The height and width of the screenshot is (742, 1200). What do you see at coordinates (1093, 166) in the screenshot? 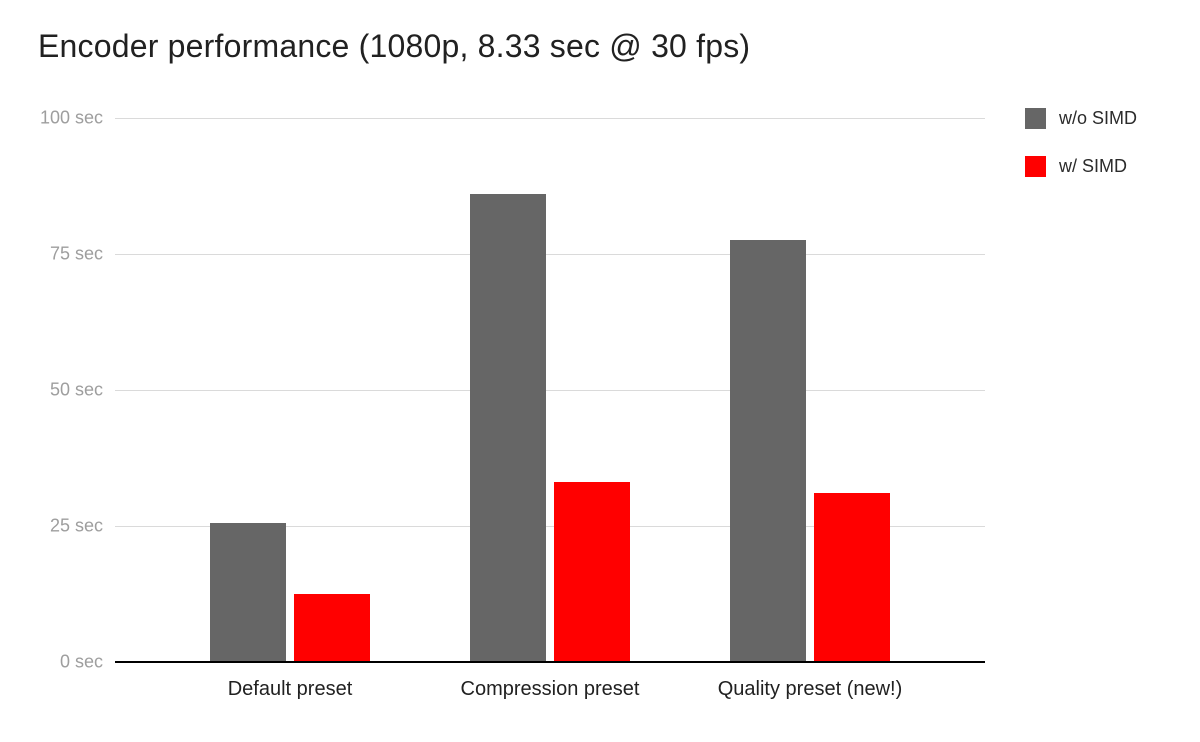
I see `legend-label-w-simd: w/ SIMD` at bounding box center [1093, 166].